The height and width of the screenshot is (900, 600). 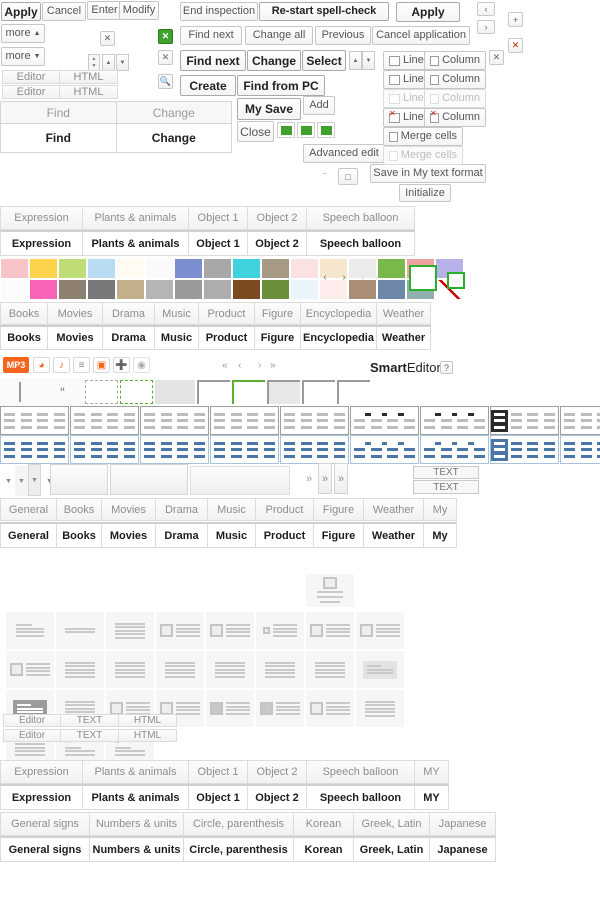 I want to click on delete-red-x-icon: ✕, so click(x=515, y=45).